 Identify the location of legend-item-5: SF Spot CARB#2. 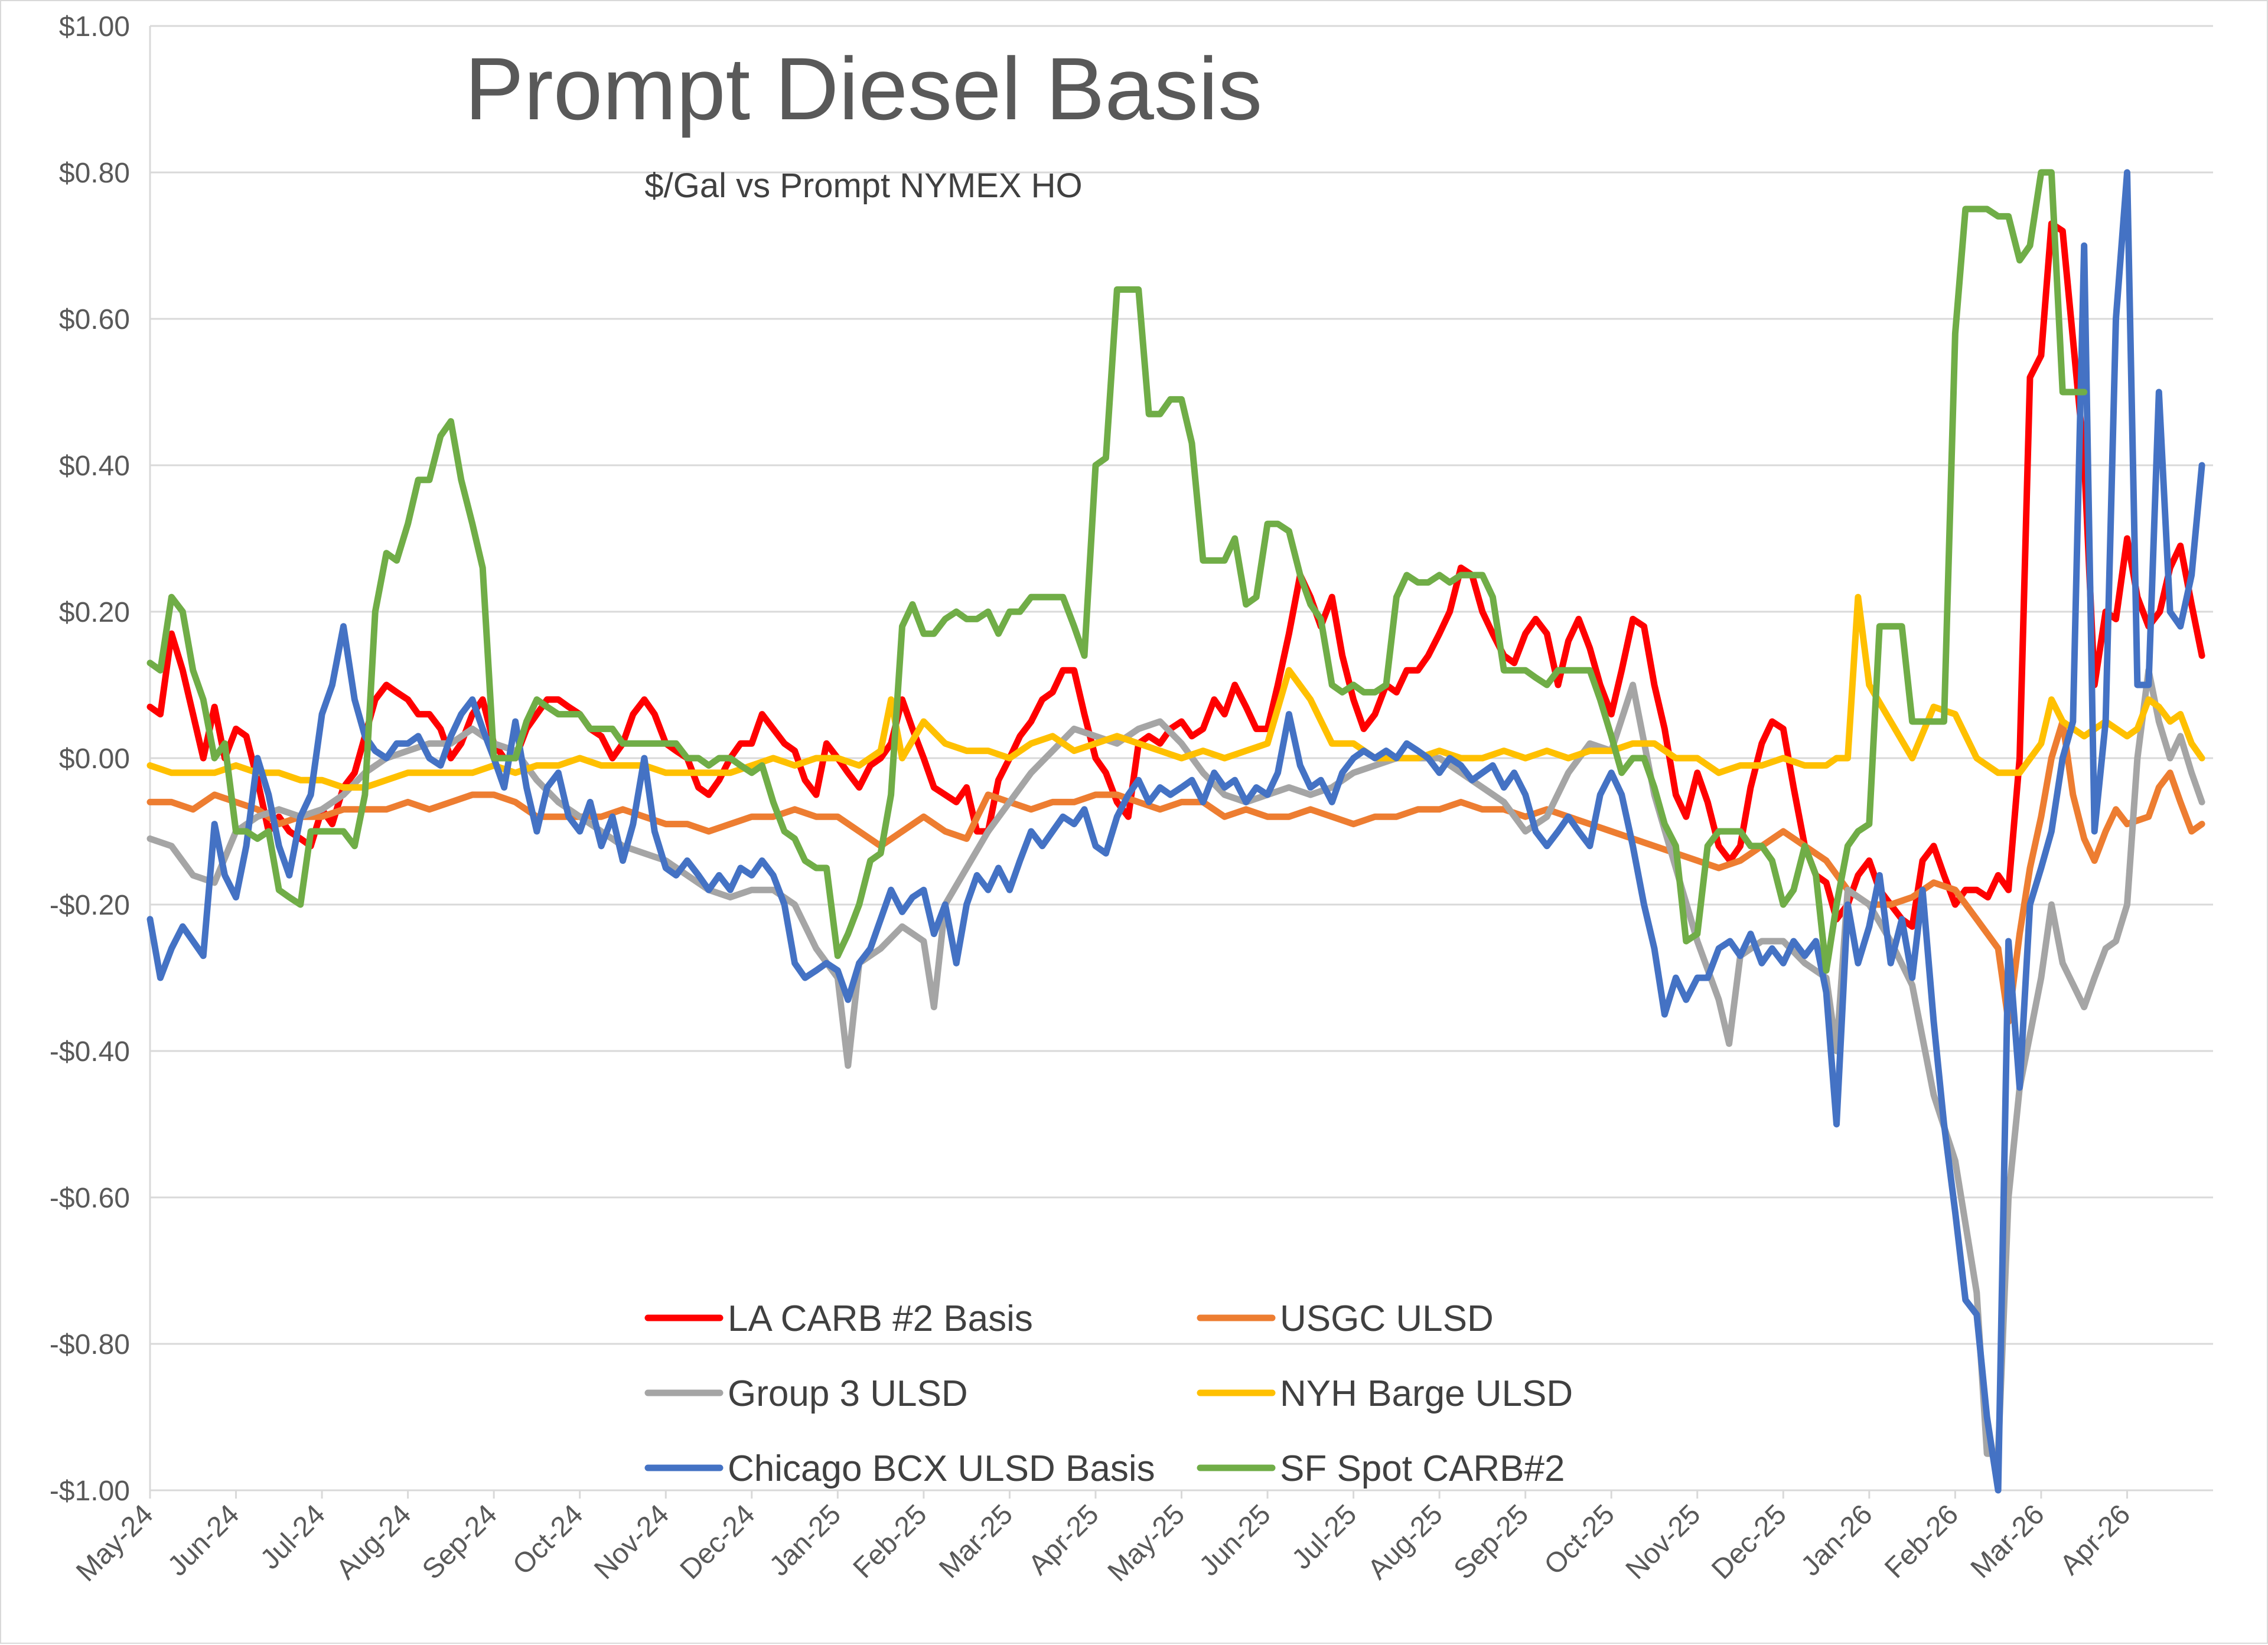
(1381, 1468).